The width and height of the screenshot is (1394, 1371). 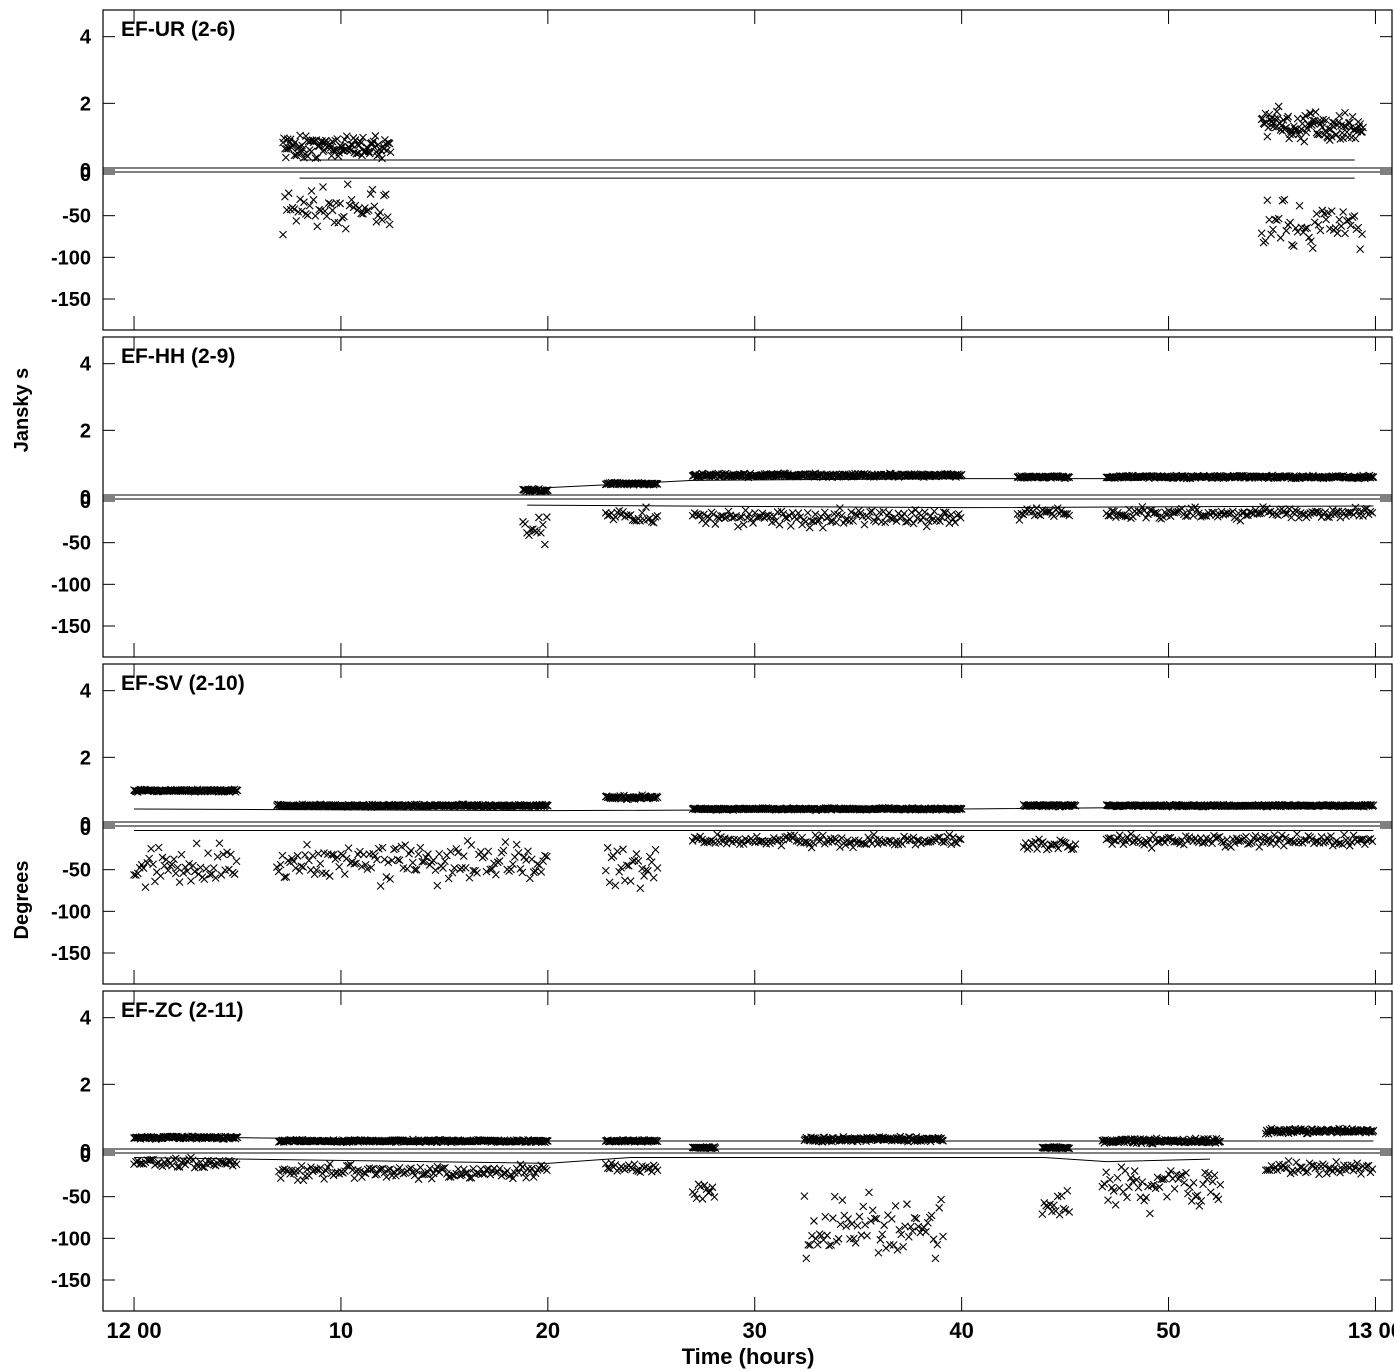 I want to click on amp-model-line, so click(x=754, y=1139).